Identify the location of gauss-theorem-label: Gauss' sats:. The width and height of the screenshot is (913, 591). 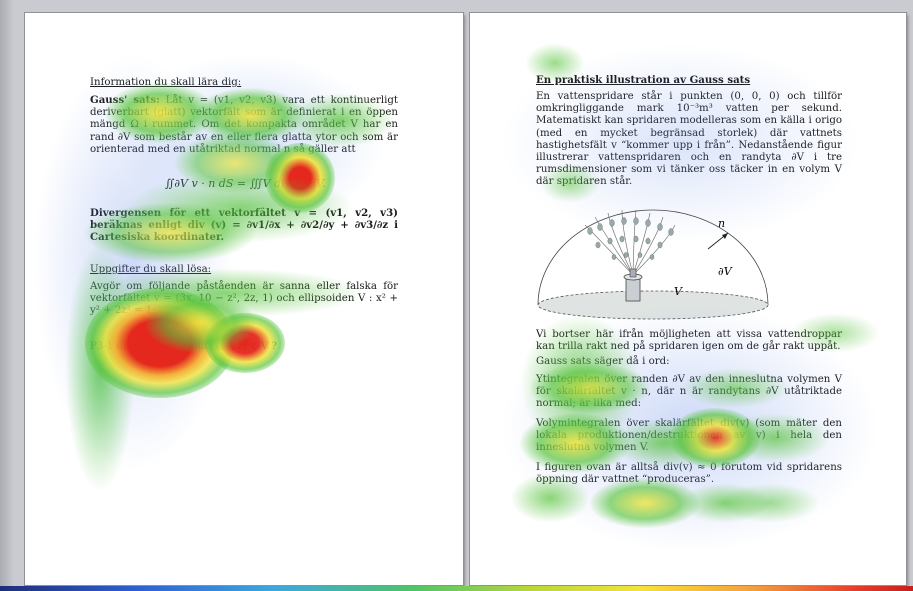
(125, 100).